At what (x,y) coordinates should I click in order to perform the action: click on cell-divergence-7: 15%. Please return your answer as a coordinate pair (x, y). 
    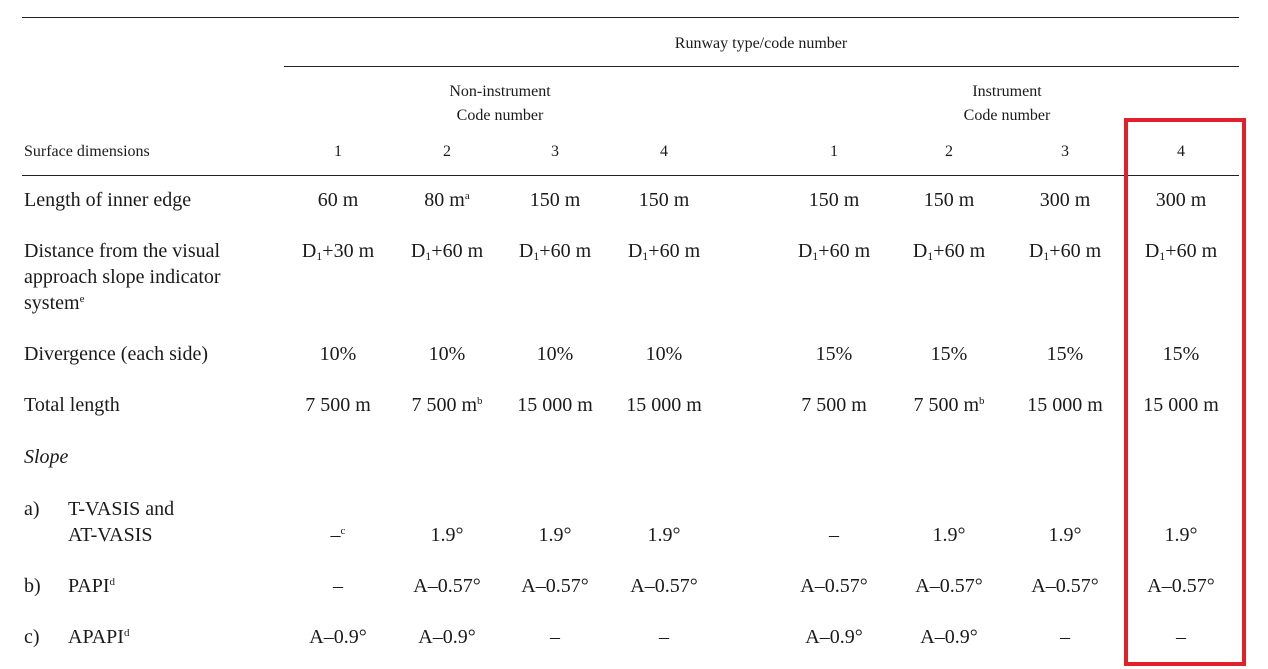
    Looking at the image, I should click on (1065, 354).